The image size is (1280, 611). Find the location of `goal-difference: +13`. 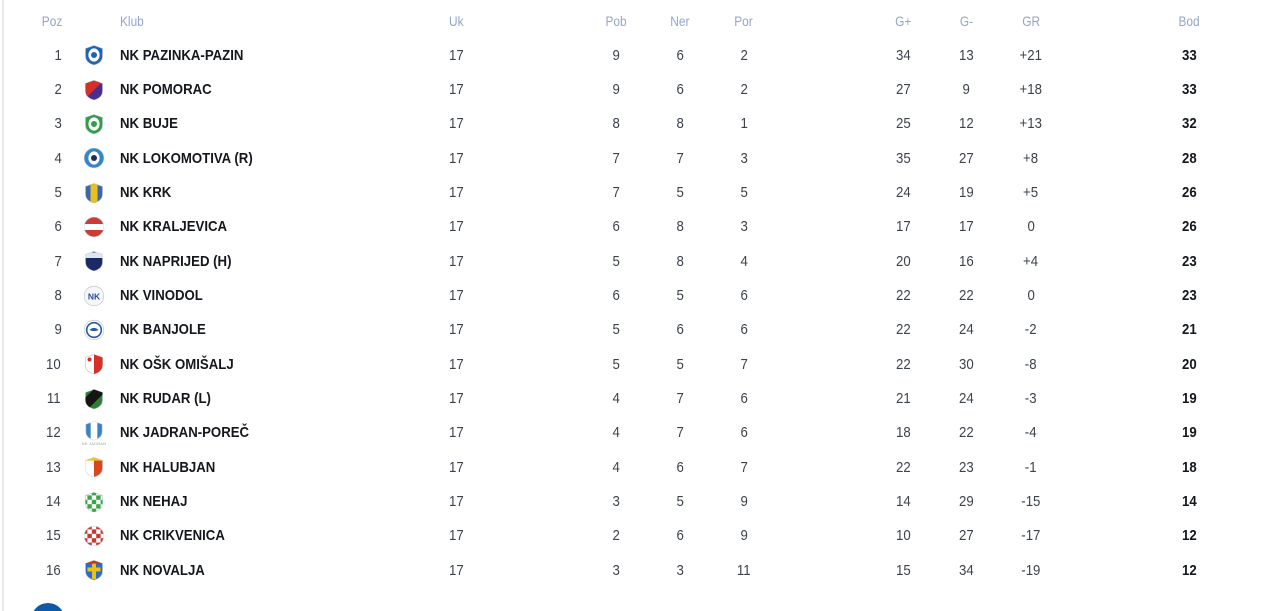

goal-difference: +13 is located at coordinates (1031, 124).